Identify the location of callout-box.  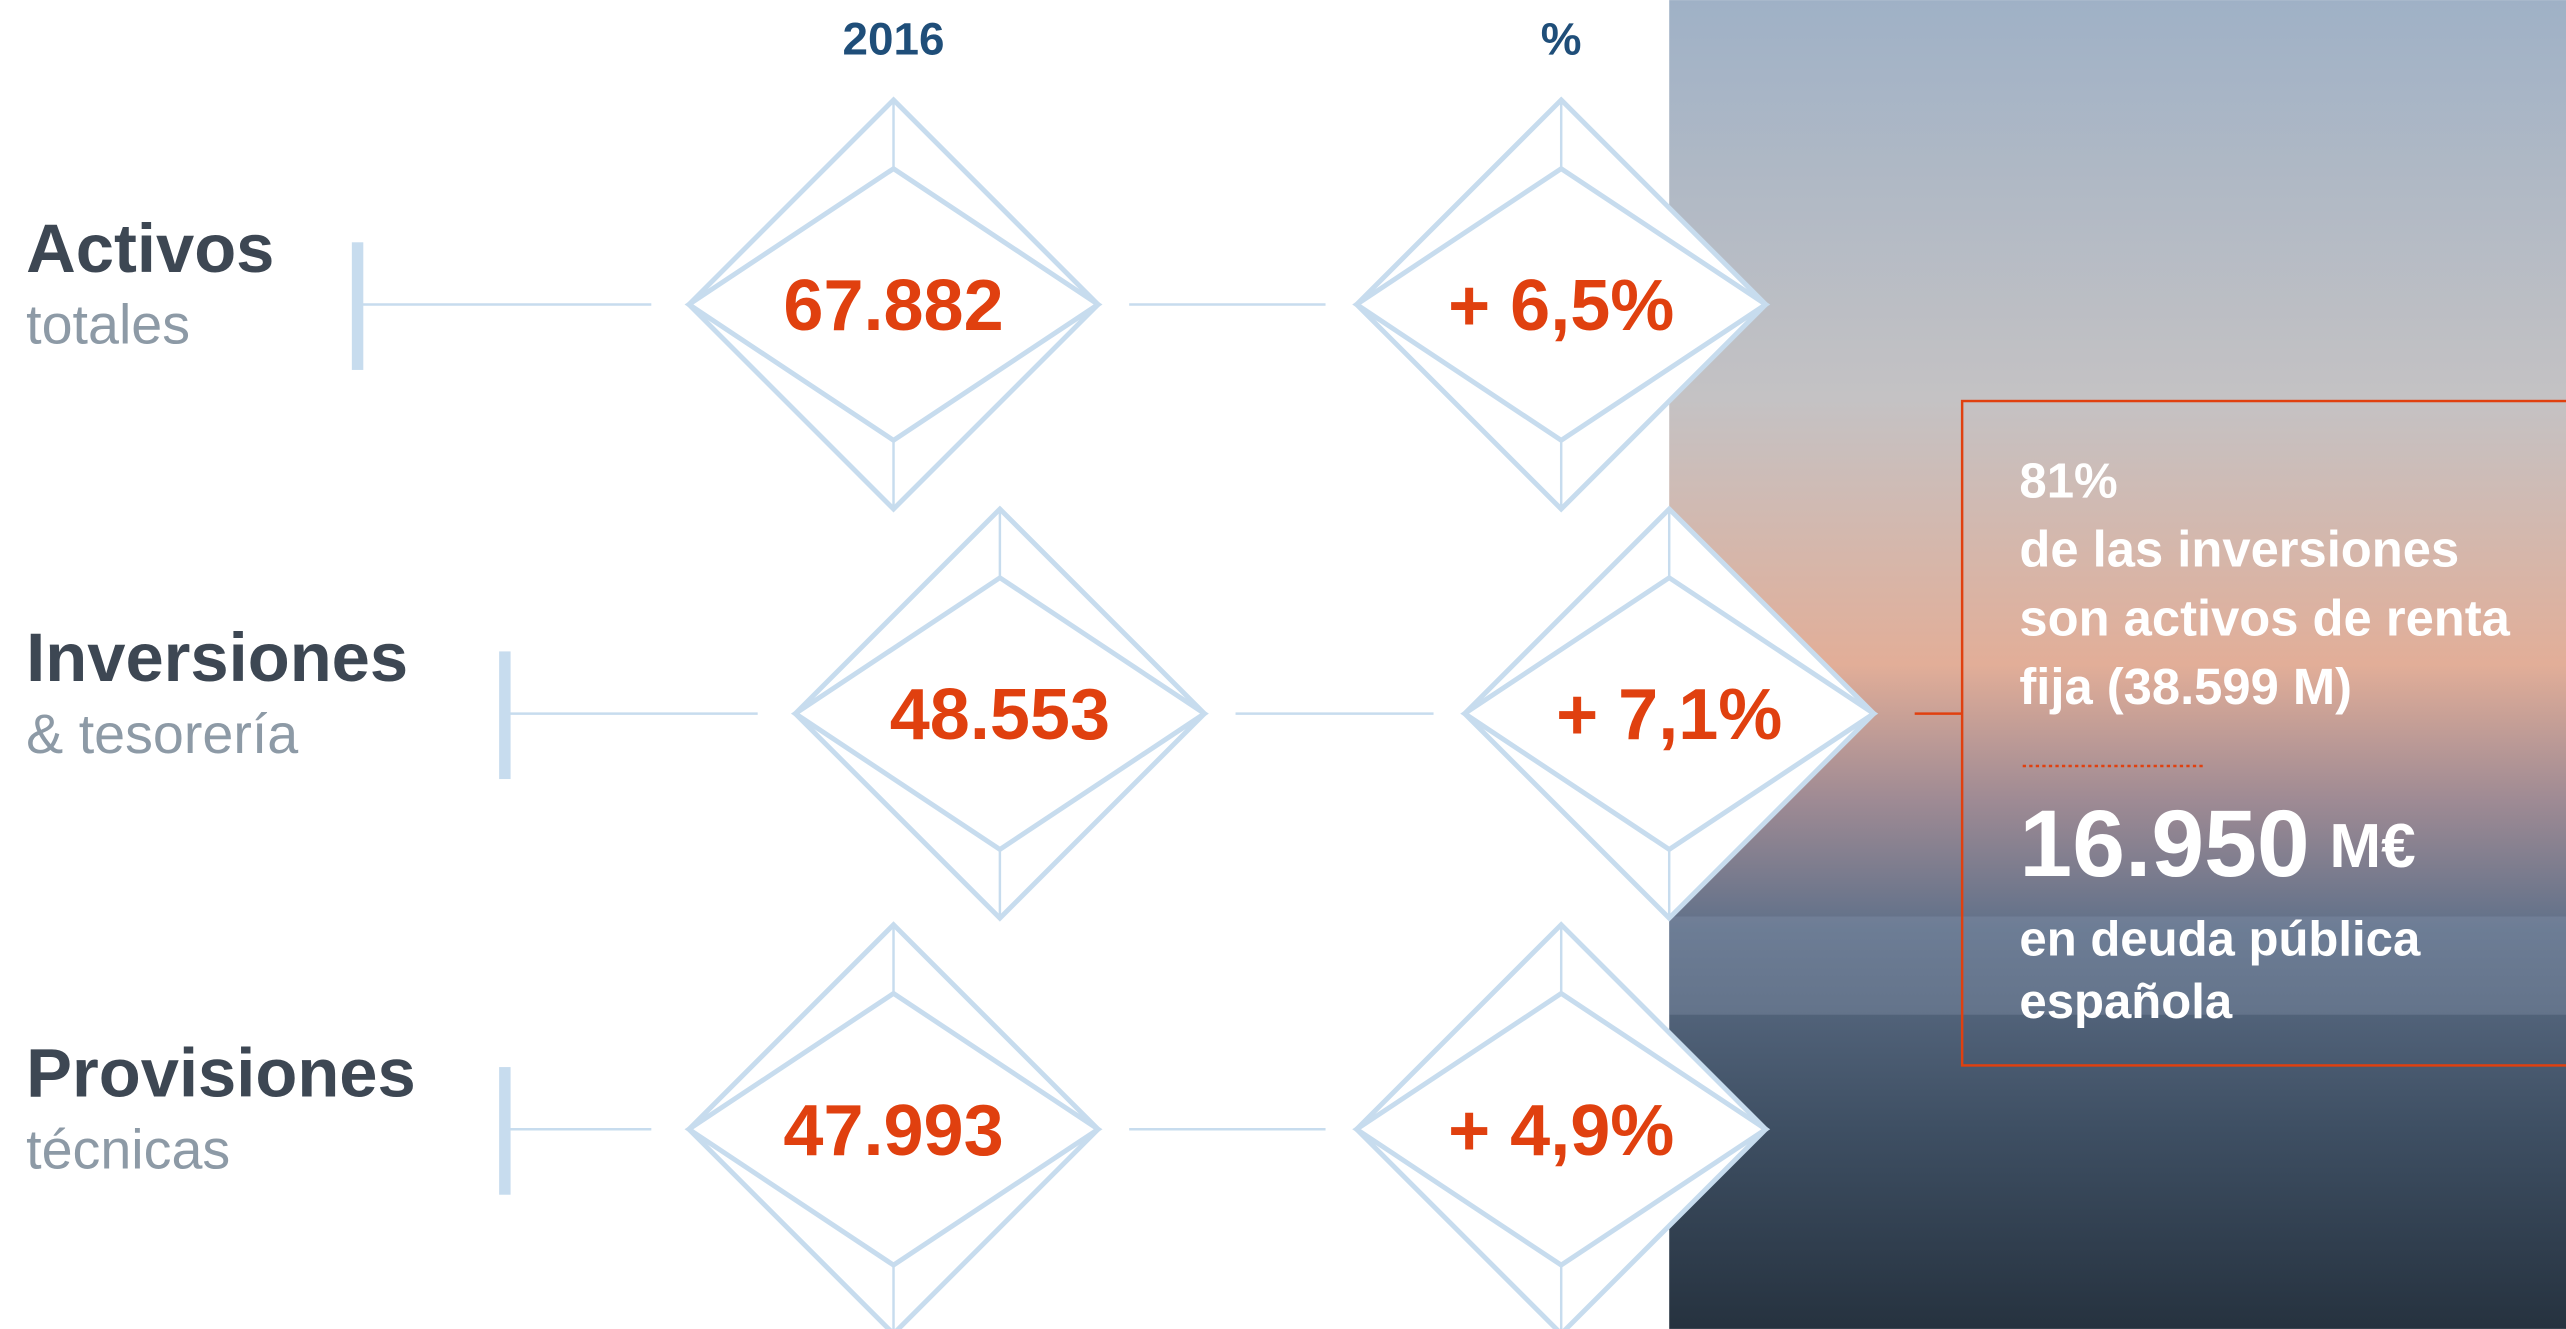
(2263, 733).